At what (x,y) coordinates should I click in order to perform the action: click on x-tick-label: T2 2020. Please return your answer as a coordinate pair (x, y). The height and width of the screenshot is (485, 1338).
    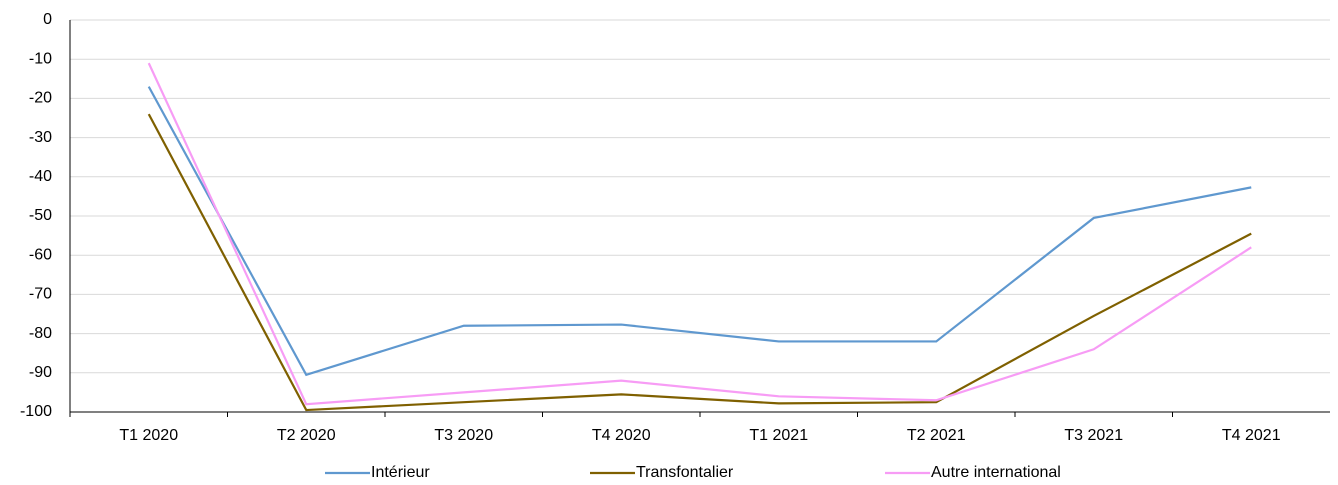
    Looking at the image, I should click on (306, 435).